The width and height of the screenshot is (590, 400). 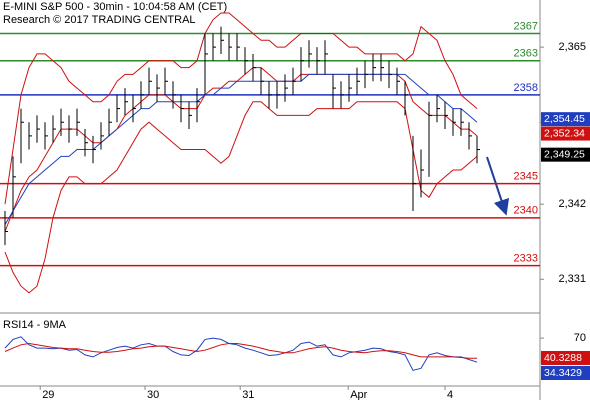 What do you see at coordinates (35, 325) in the screenshot?
I see `rsi-title: RSI14 - 9MA` at bounding box center [35, 325].